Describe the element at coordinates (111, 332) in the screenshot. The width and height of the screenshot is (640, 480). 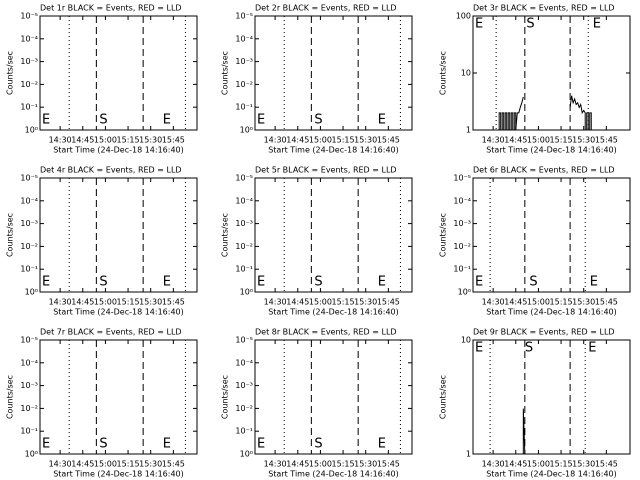
I see `panel-title: Det 7r BLACK = Events, RED = LLD` at that location.